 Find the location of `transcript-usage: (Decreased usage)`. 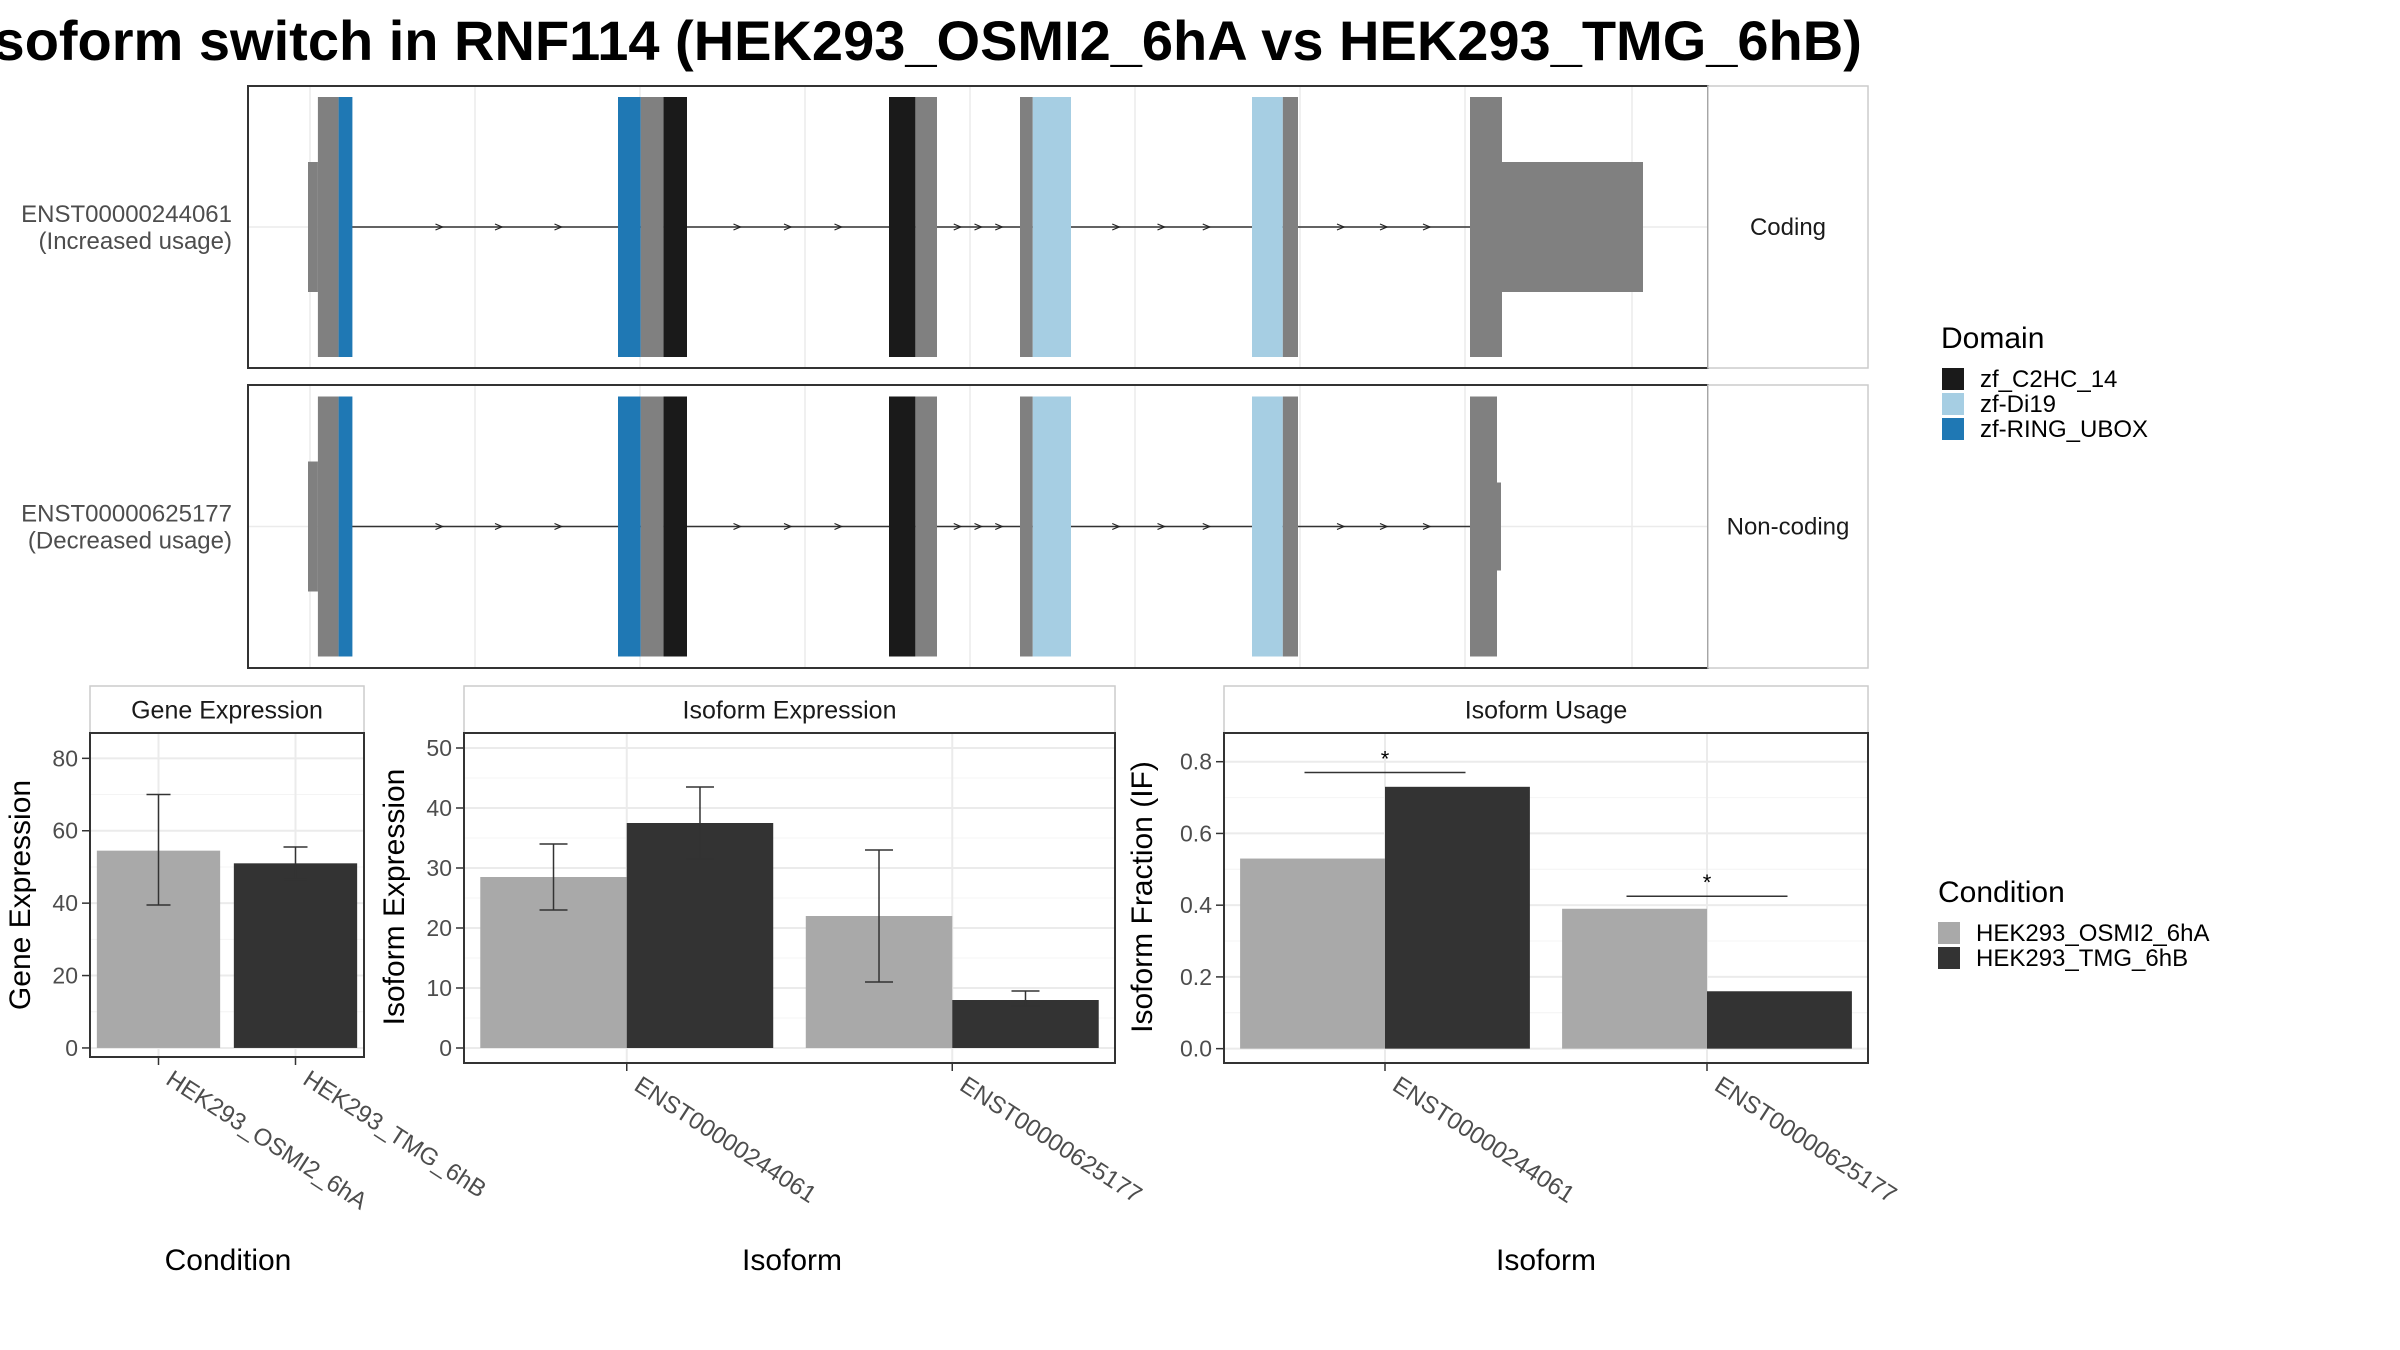

transcript-usage: (Decreased usage) is located at coordinates (130, 541).